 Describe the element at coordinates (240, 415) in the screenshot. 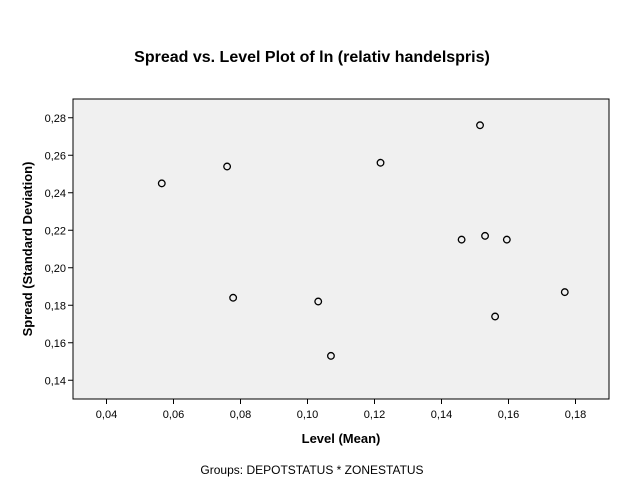

I see `x-tick-label: 0,08` at that location.